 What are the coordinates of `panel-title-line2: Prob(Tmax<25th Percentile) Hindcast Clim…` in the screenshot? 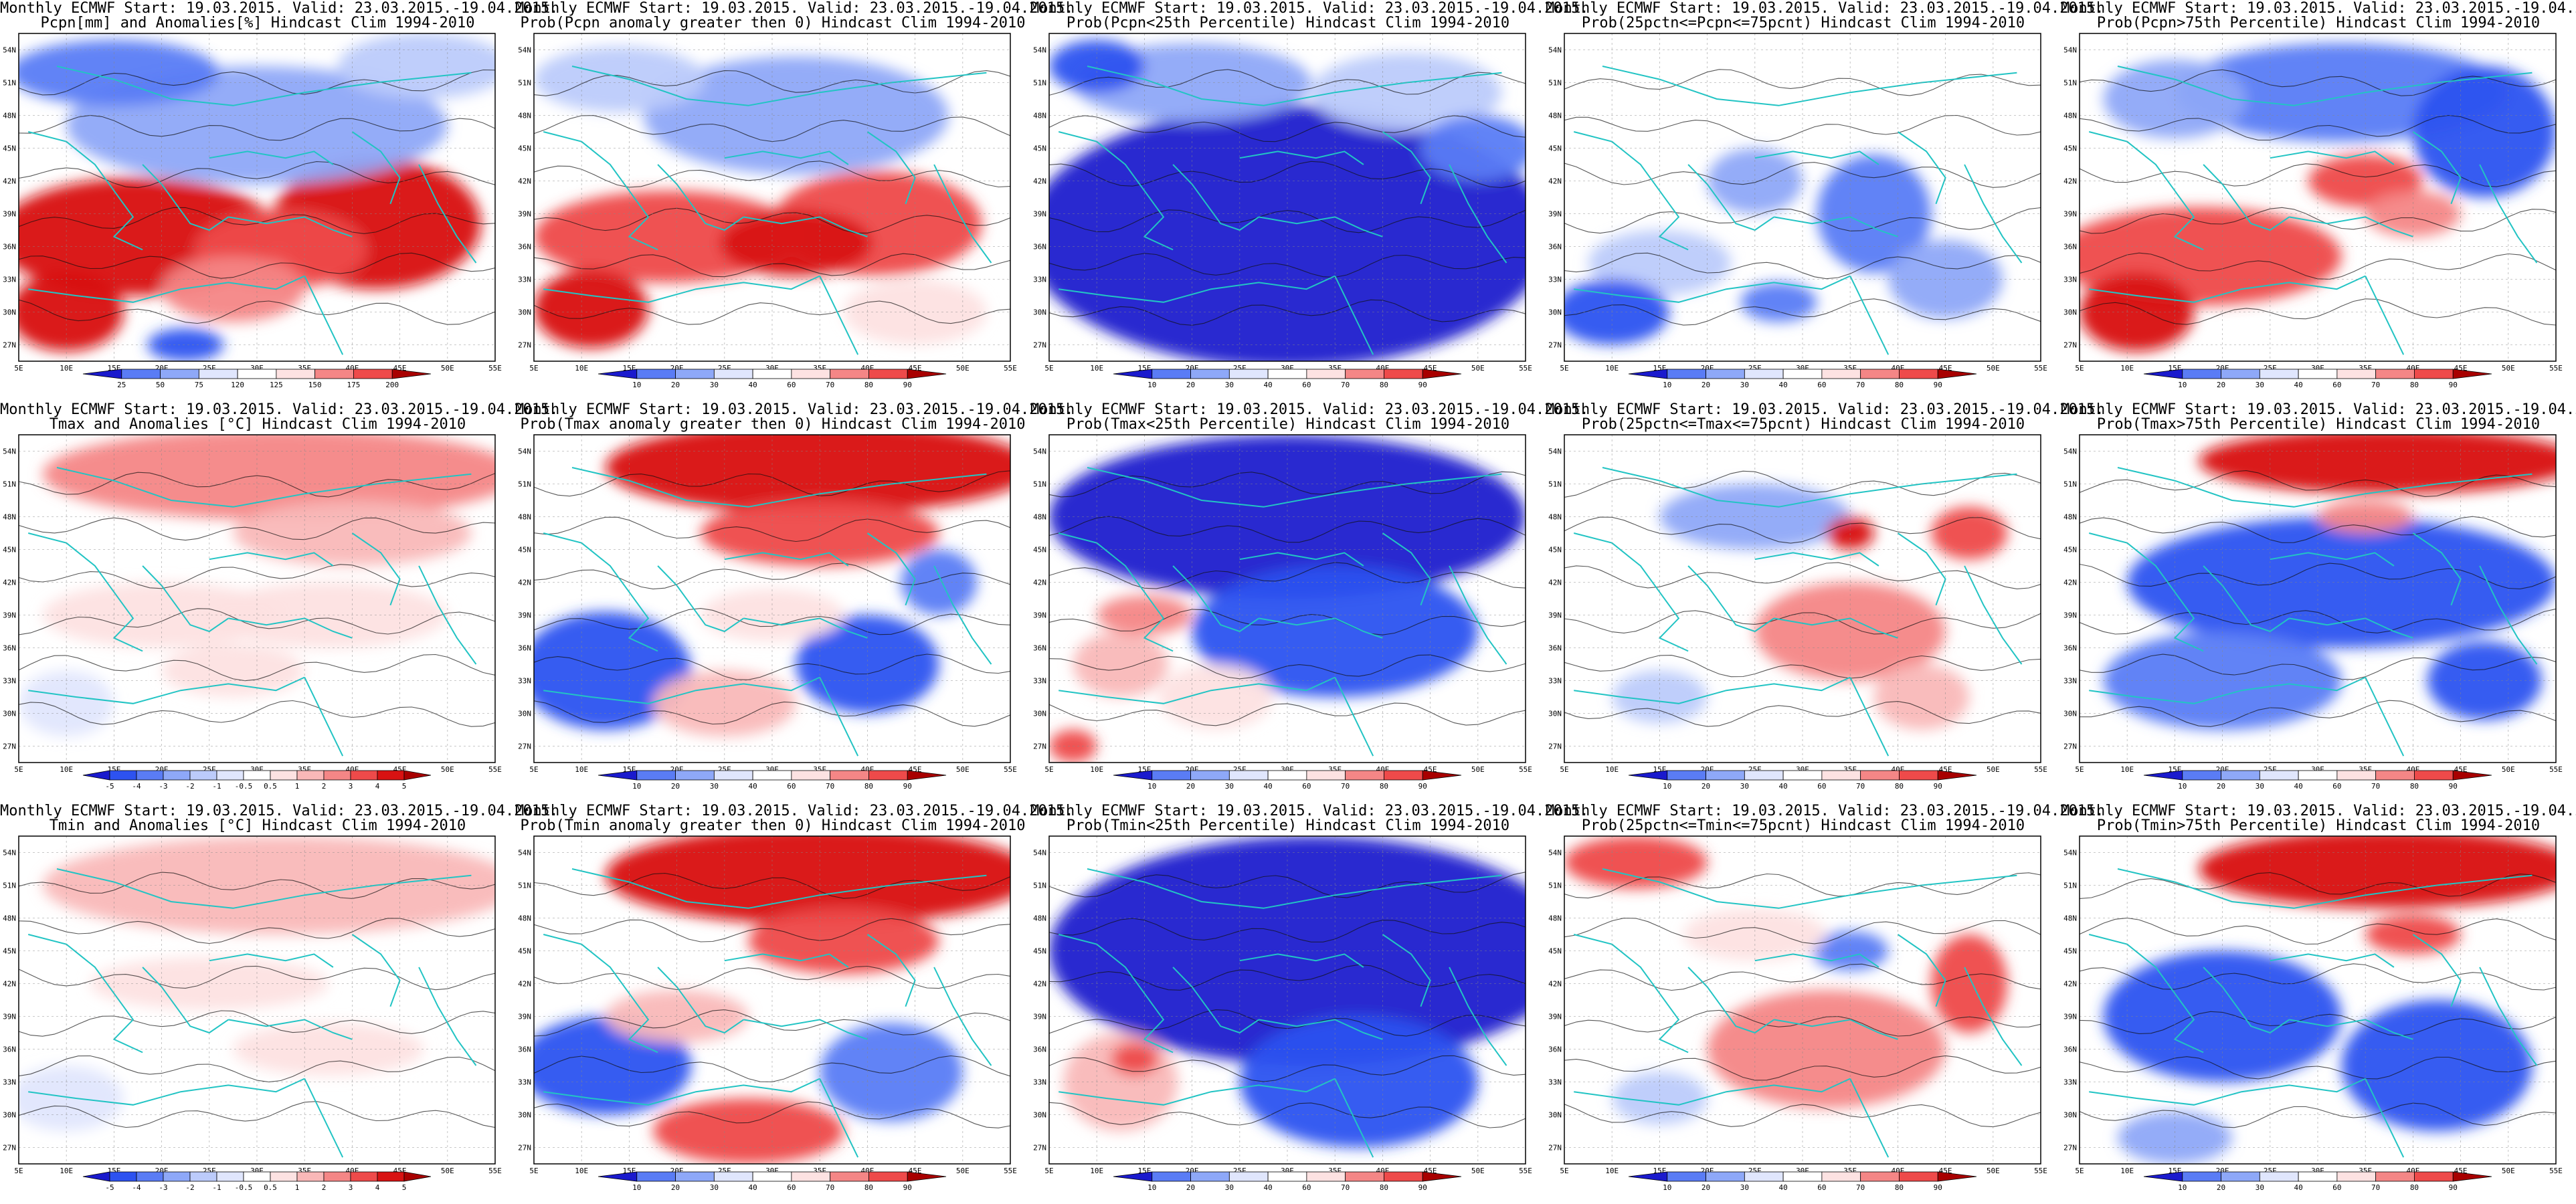 It's located at (1288, 424).